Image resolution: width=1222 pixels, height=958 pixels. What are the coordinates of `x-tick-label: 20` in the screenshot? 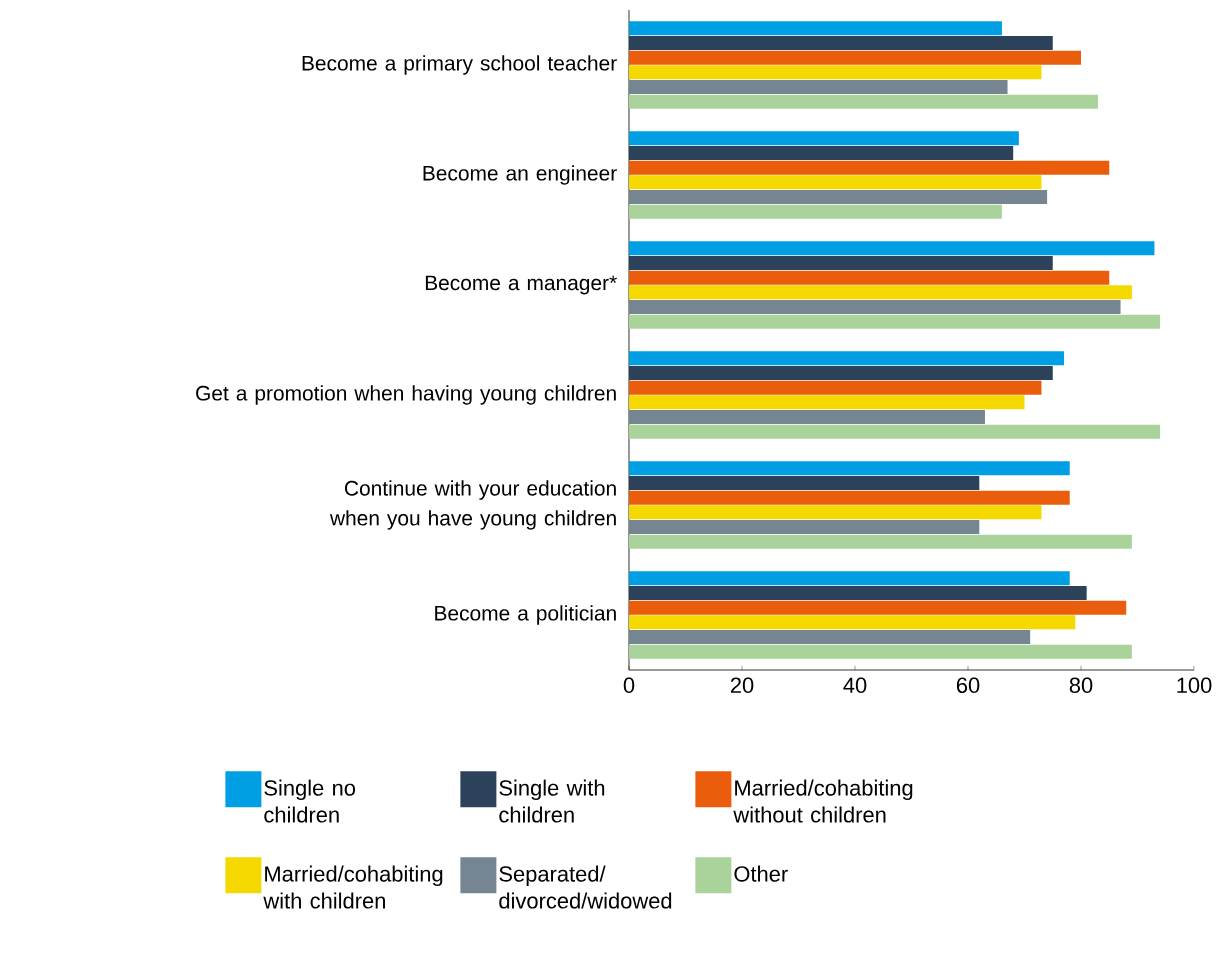 It's located at (742, 685).